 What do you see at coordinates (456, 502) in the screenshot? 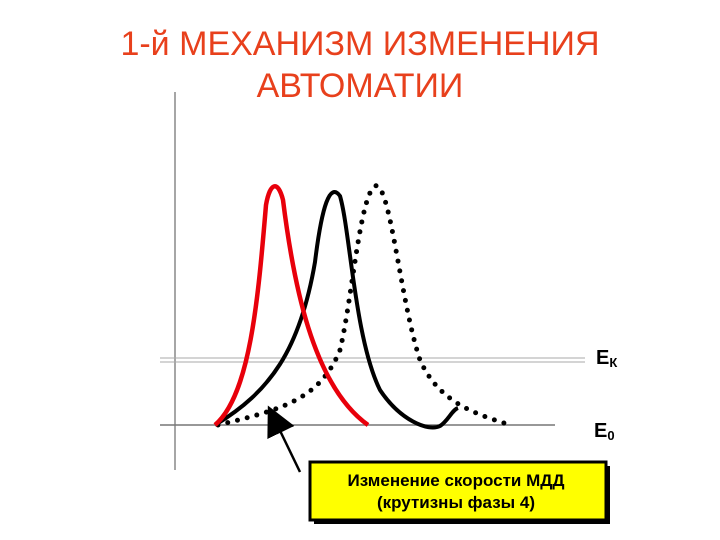
I see `callout-line: (крутизны фазы 4)` at bounding box center [456, 502].